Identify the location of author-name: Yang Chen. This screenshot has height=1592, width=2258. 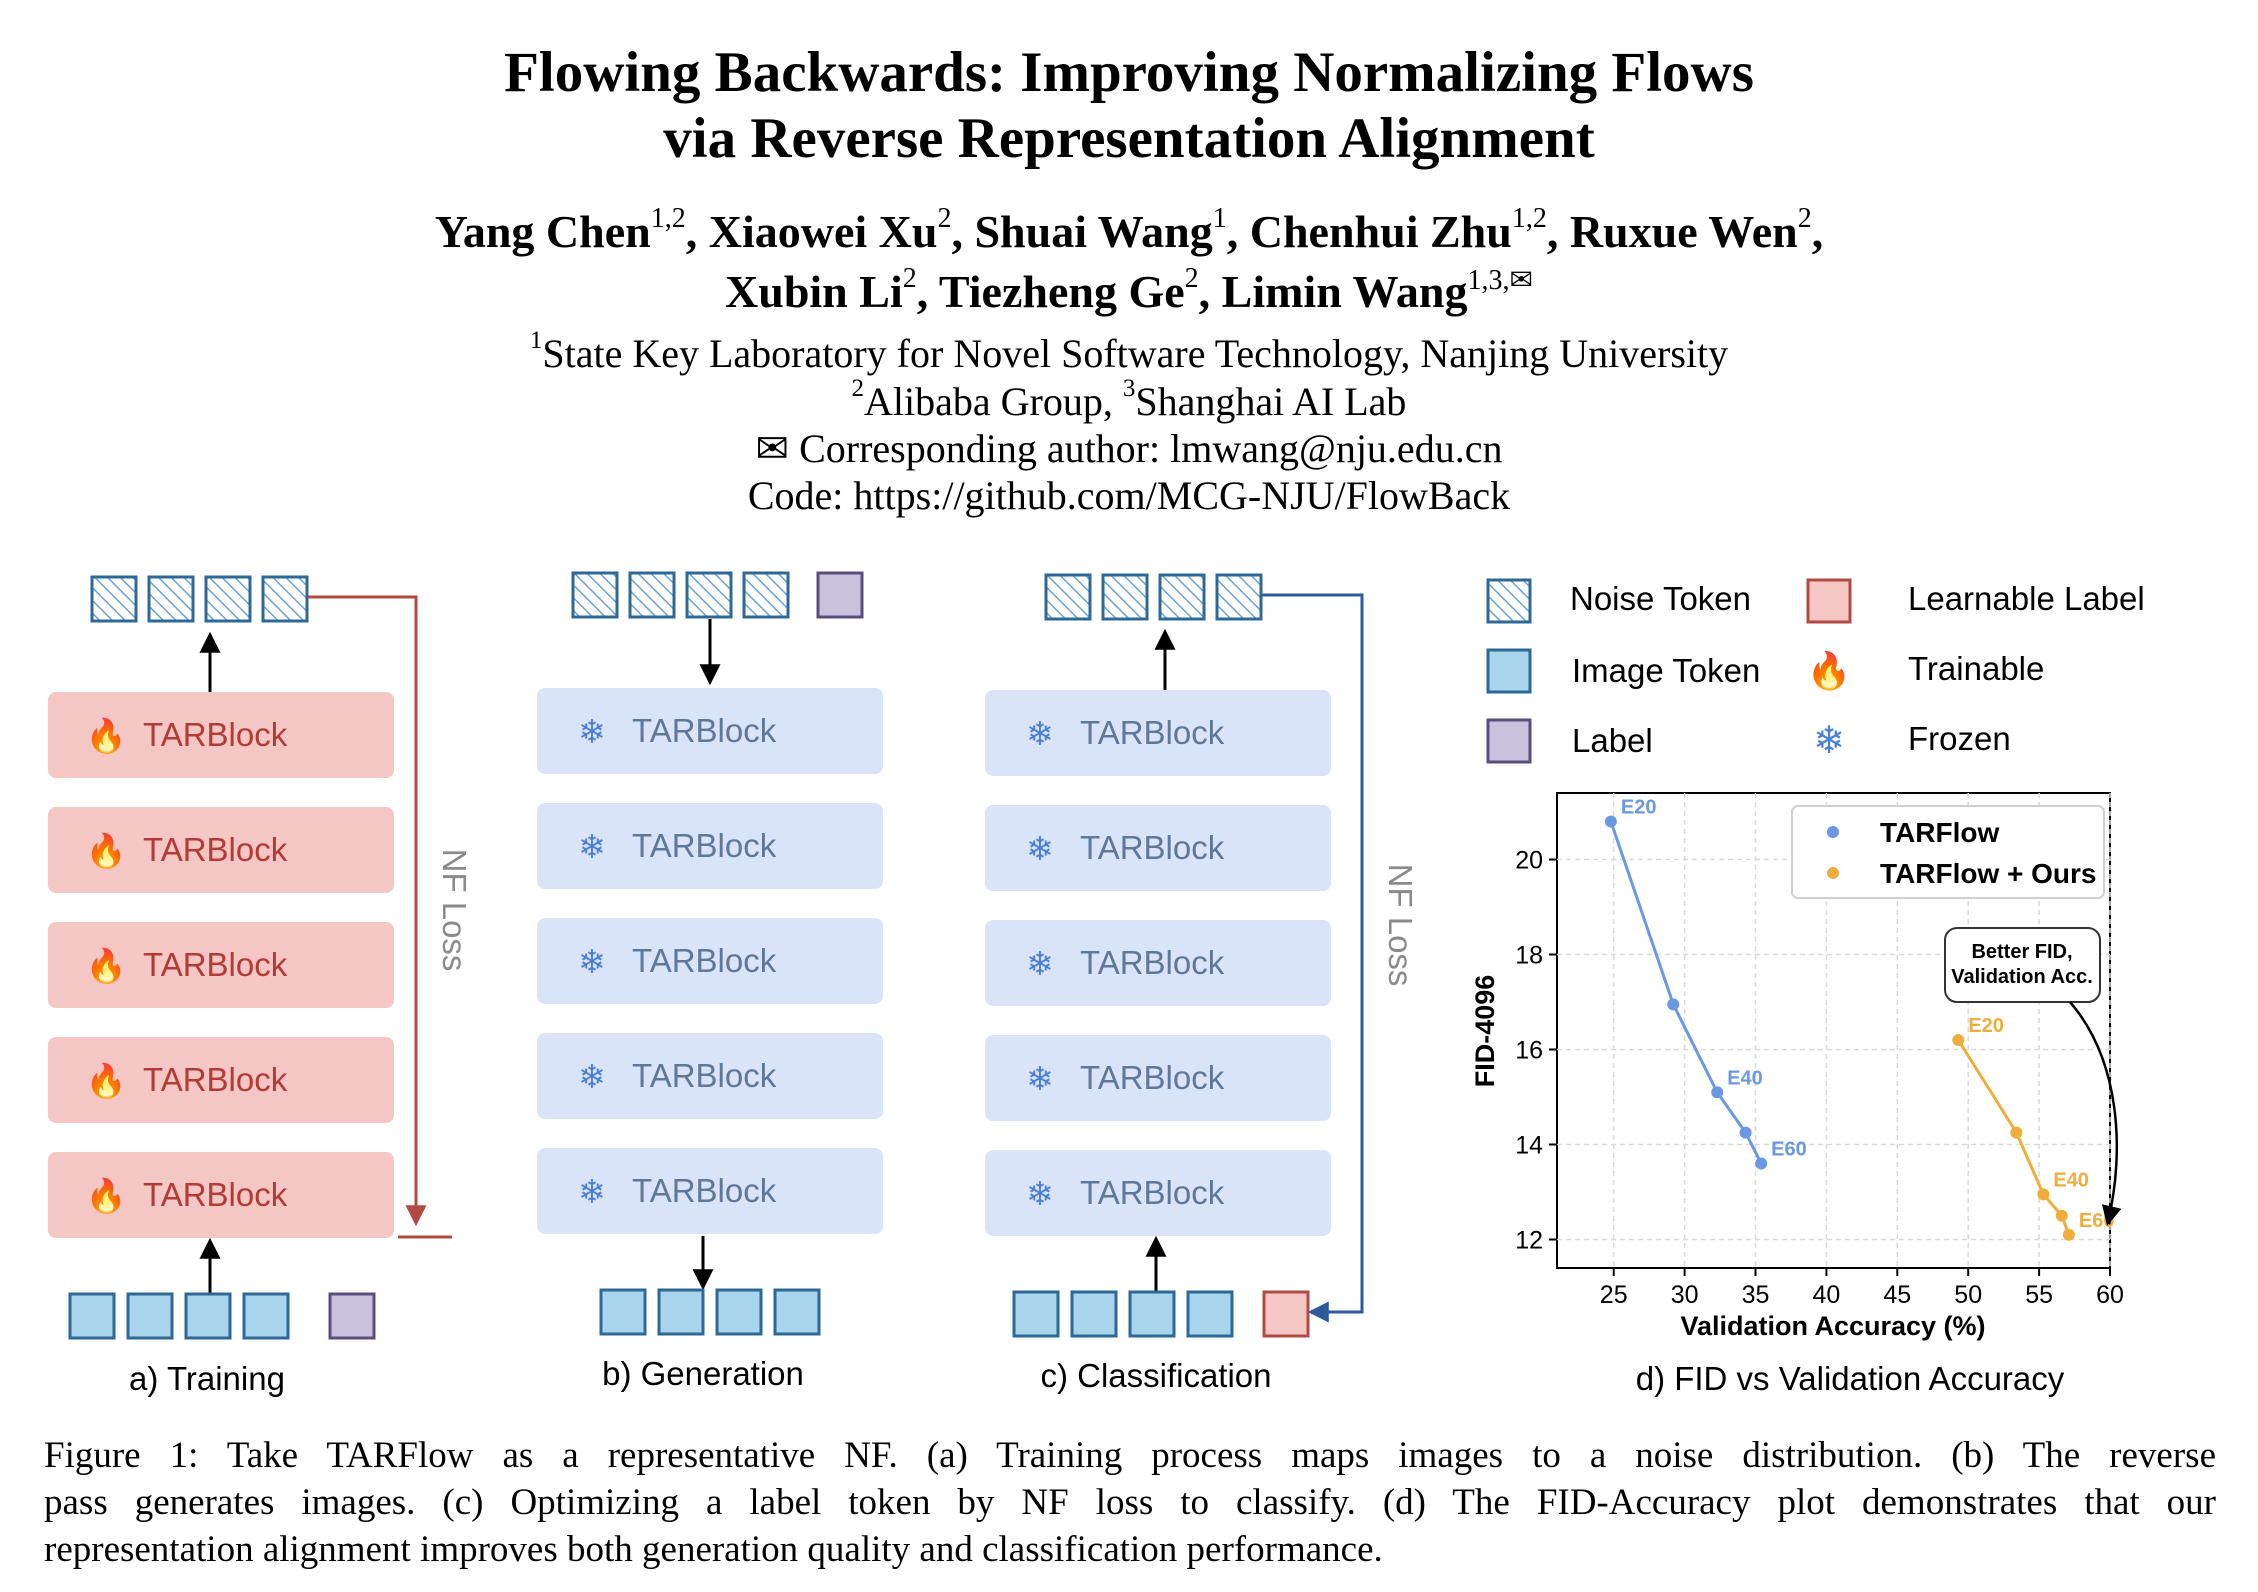
(542, 231).